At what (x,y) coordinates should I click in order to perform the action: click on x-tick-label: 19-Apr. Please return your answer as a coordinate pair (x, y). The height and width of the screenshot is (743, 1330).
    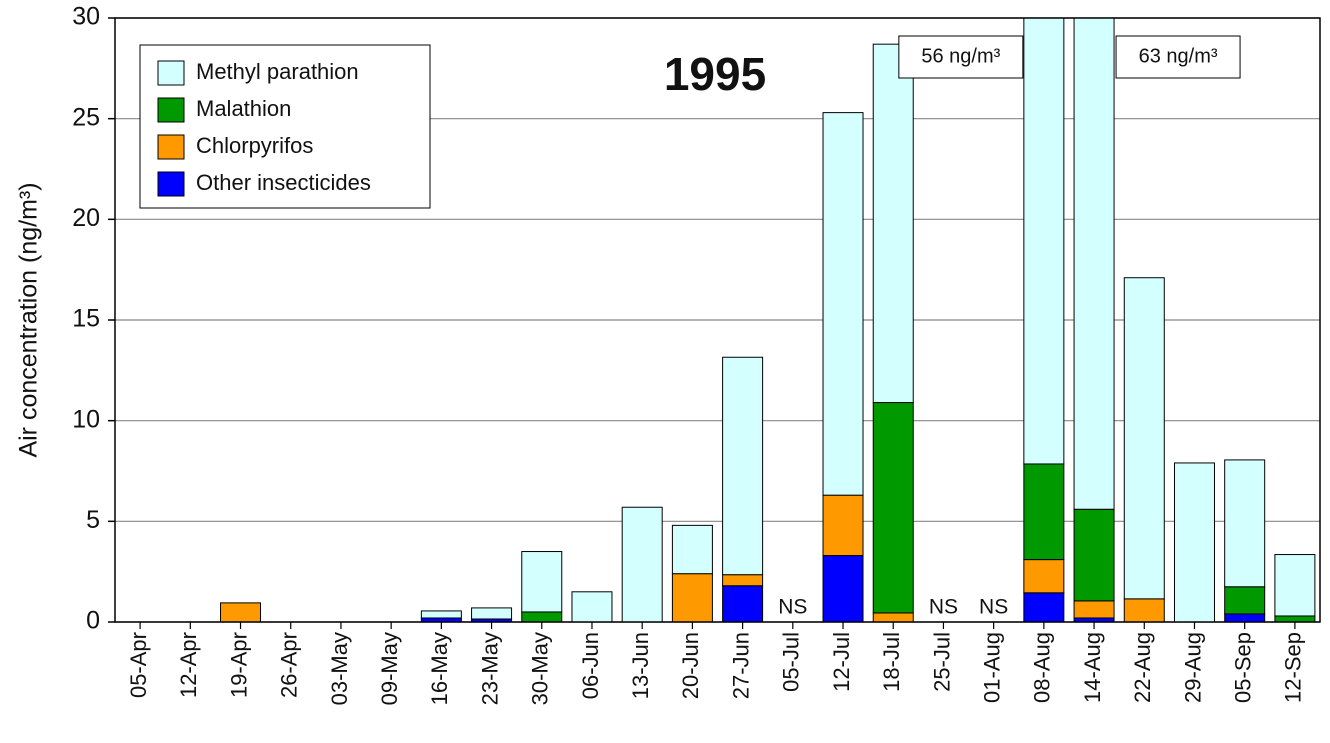
    Looking at the image, I should click on (238, 665).